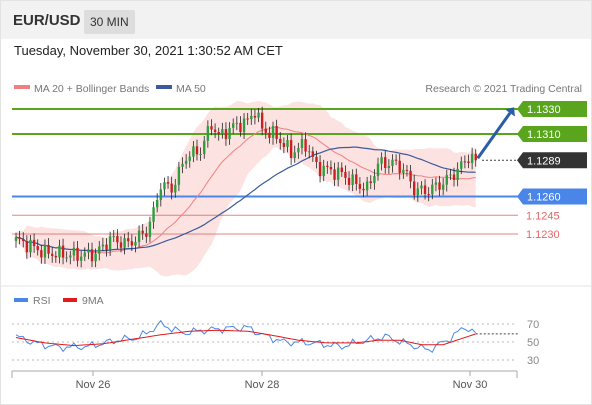 This screenshot has width=592, height=405. What do you see at coordinates (503, 89) in the screenshot?
I see `copyright-text: Research © 2021 Trading Central` at bounding box center [503, 89].